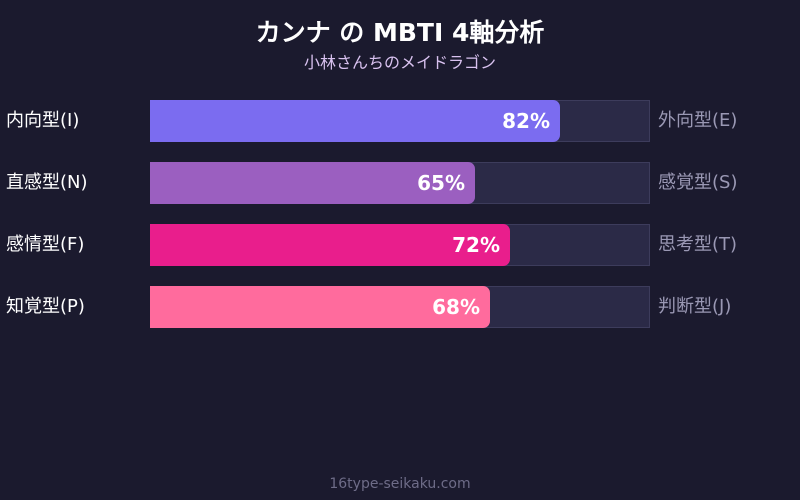 Image resolution: width=800 pixels, height=500 pixels. I want to click on bar-left-label: 感情型(F), so click(45, 244).